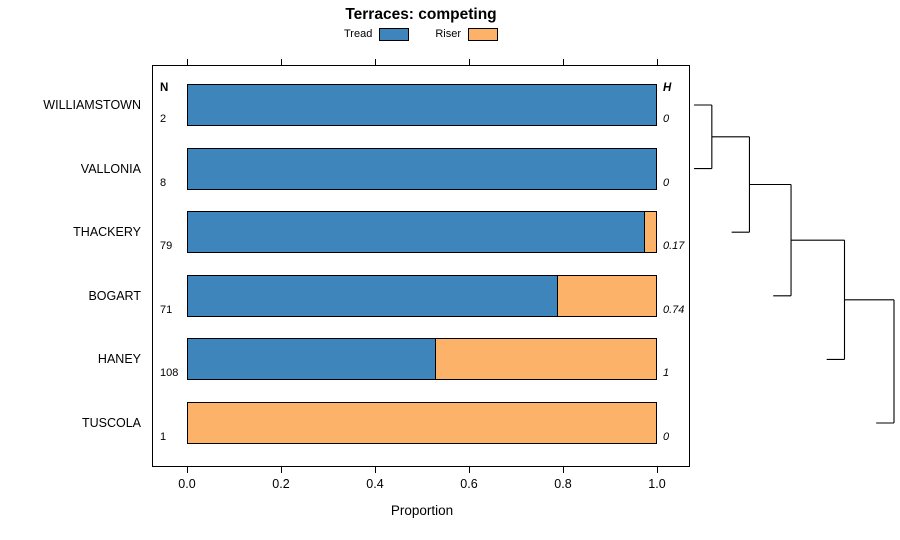 This screenshot has height=540, width=900. What do you see at coordinates (421, 34) in the screenshot?
I see `legend: Tread Riser` at bounding box center [421, 34].